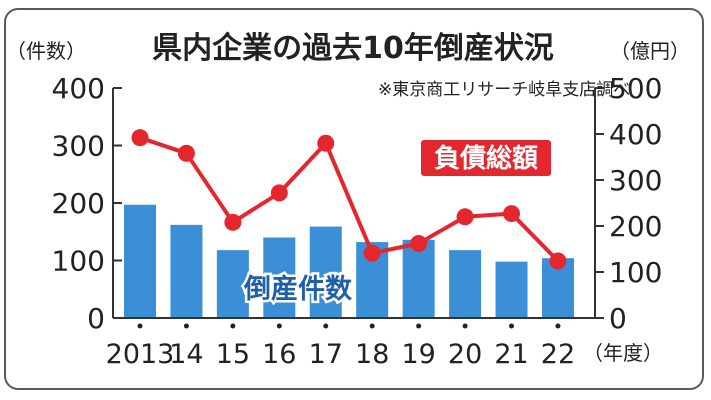  I want to click on x-tick-label: 14, so click(186, 354).